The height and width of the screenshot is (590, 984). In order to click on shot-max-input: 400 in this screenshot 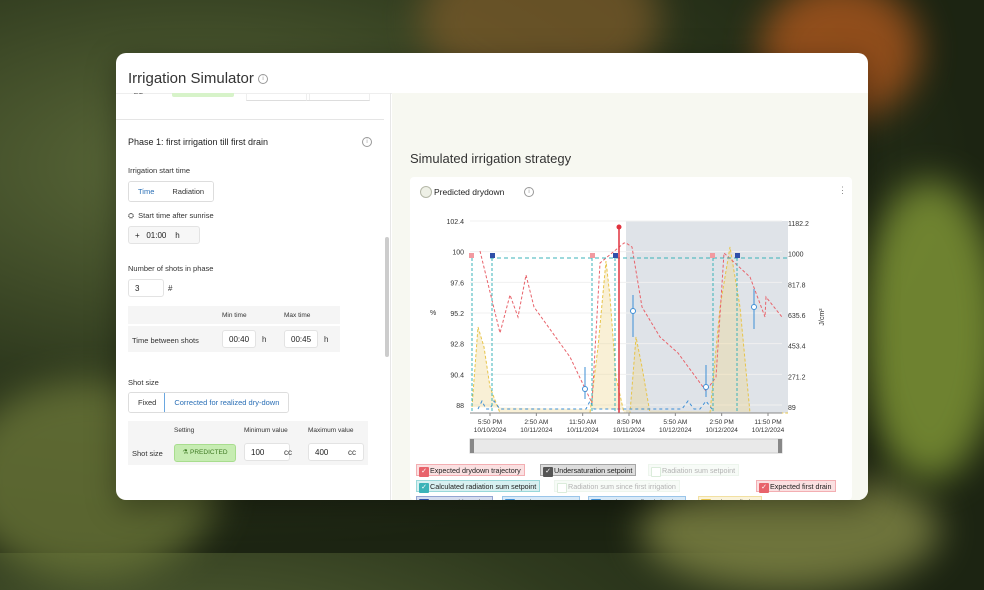, I will do `click(336, 452)`.